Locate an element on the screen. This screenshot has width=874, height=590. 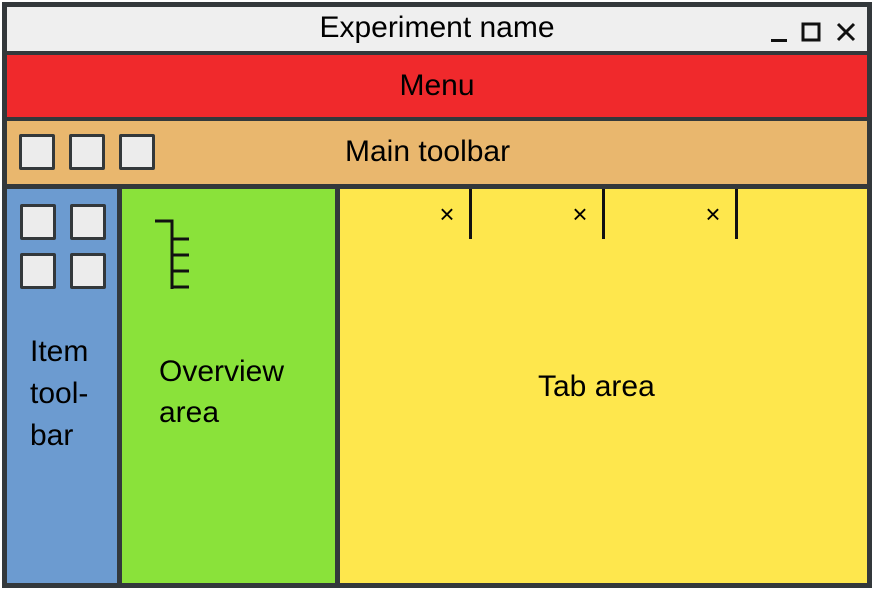
minimize-icon is located at coordinates (780, 32).